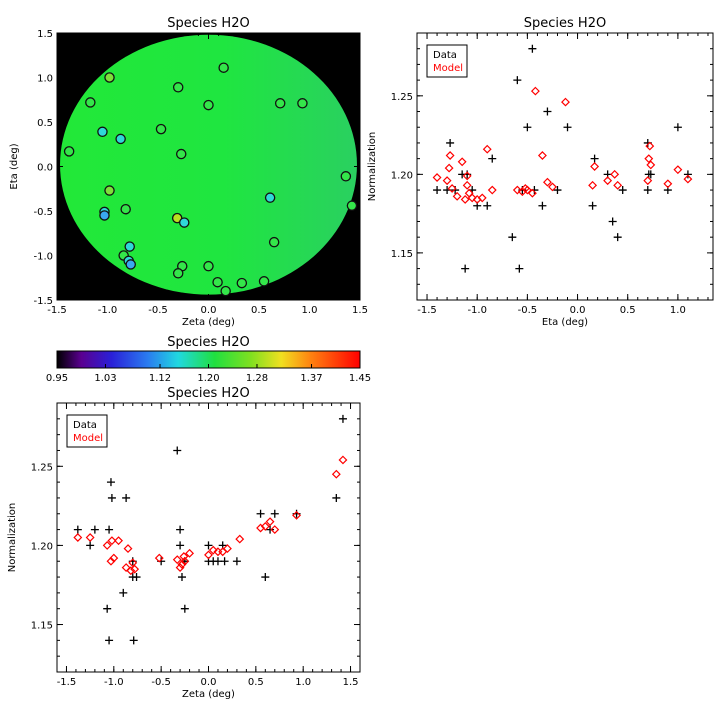 Image resolution: width=720 pixels, height=720 pixels. I want to click on y-tick-label: 1.20, so click(402, 175).